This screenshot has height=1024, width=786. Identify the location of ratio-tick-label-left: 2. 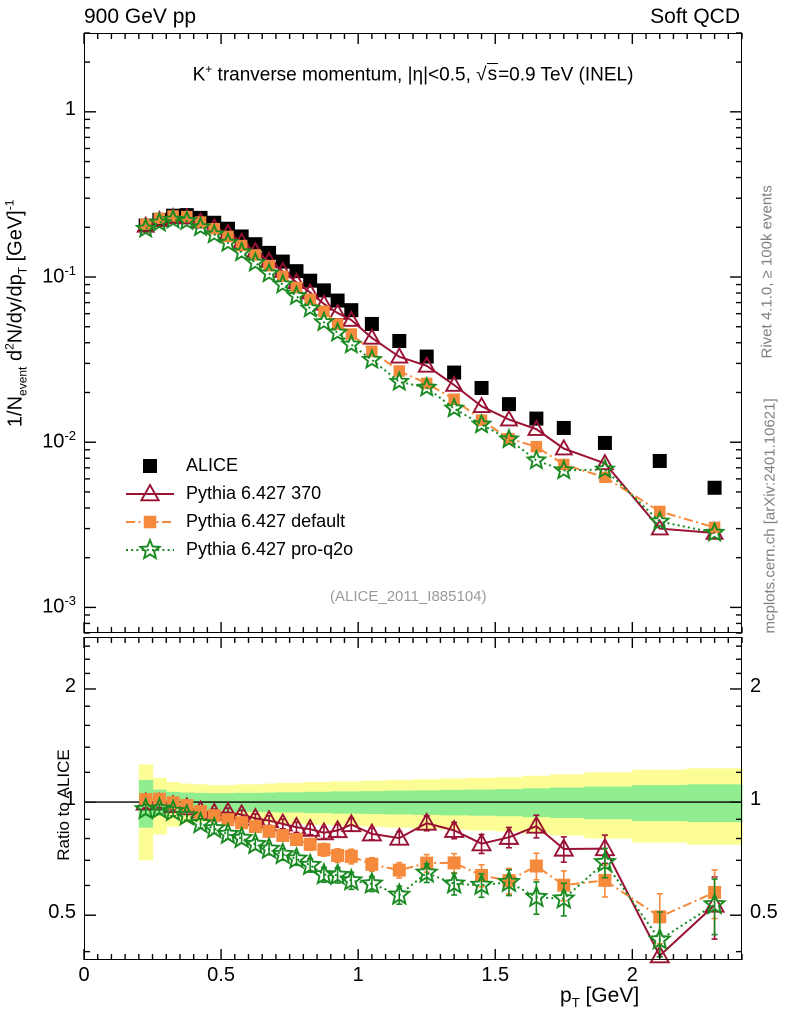
(70, 685).